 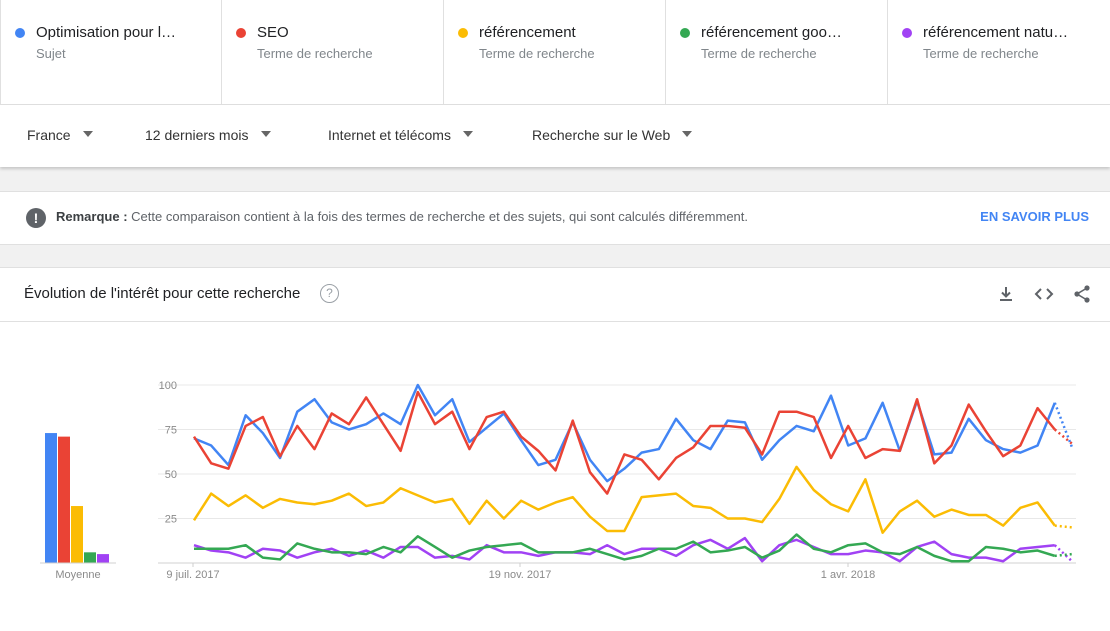 What do you see at coordinates (329, 293) in the screenshot?
I see `help-icon: ?` at bounding box center [329, 293].